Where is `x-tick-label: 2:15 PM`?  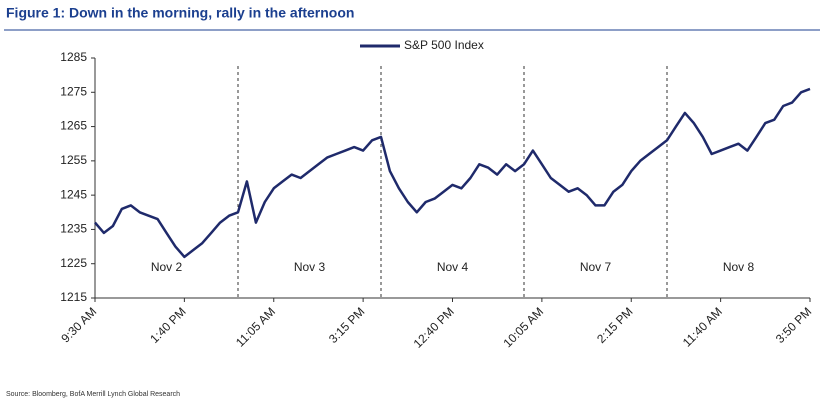
x-tick-label: 2:15 PM is located at coordinates (615, 325).